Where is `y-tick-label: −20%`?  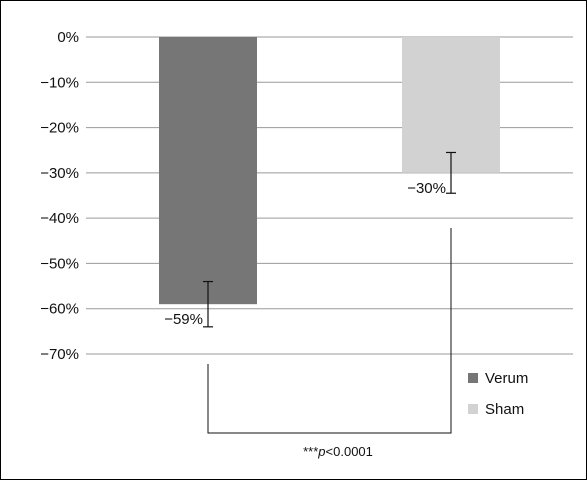 y-tick-label: −20% is located at coordinates (59, 128).